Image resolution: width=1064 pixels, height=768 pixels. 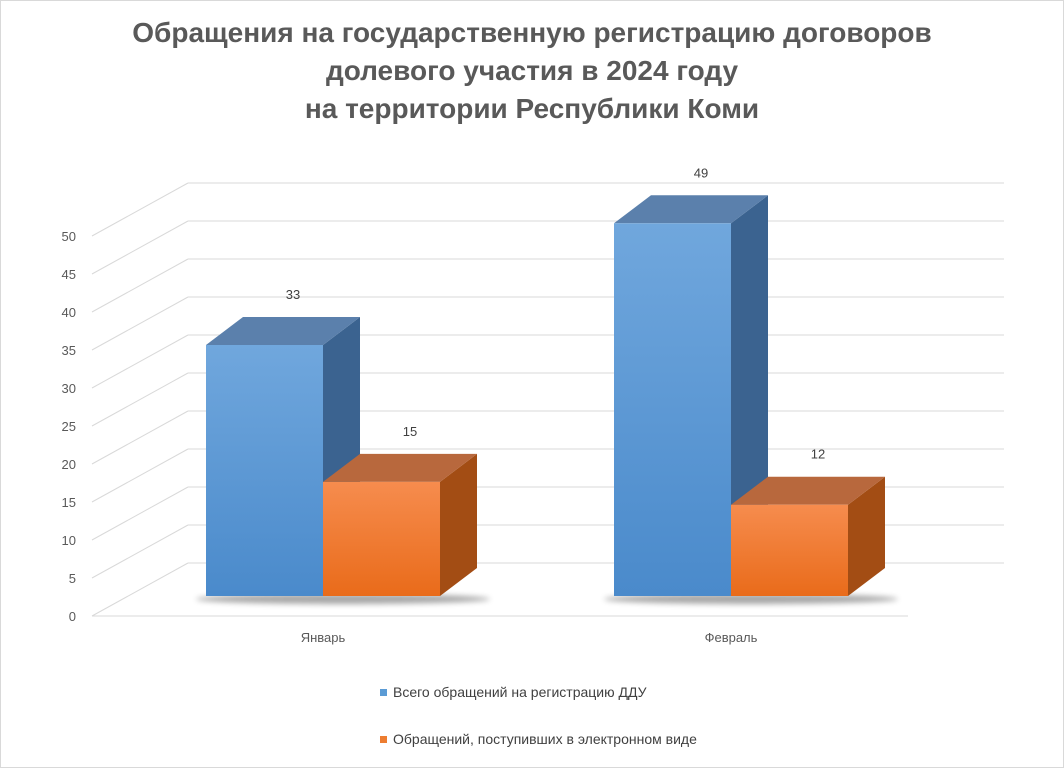 I want to click on data-label: 49, so click(x=701, y=172).